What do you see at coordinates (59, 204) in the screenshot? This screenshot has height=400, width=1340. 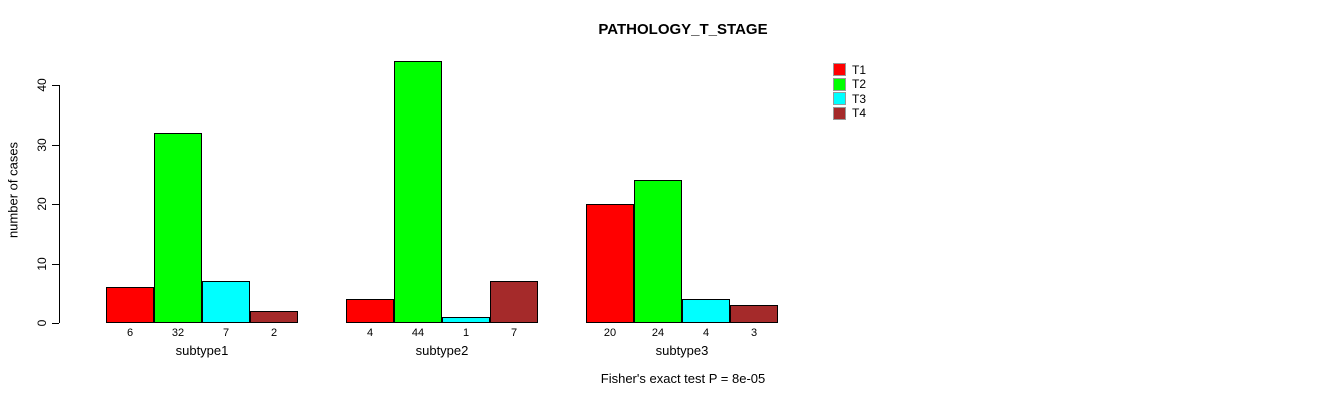 I see `y-axis` at bounding box center [59, 204].